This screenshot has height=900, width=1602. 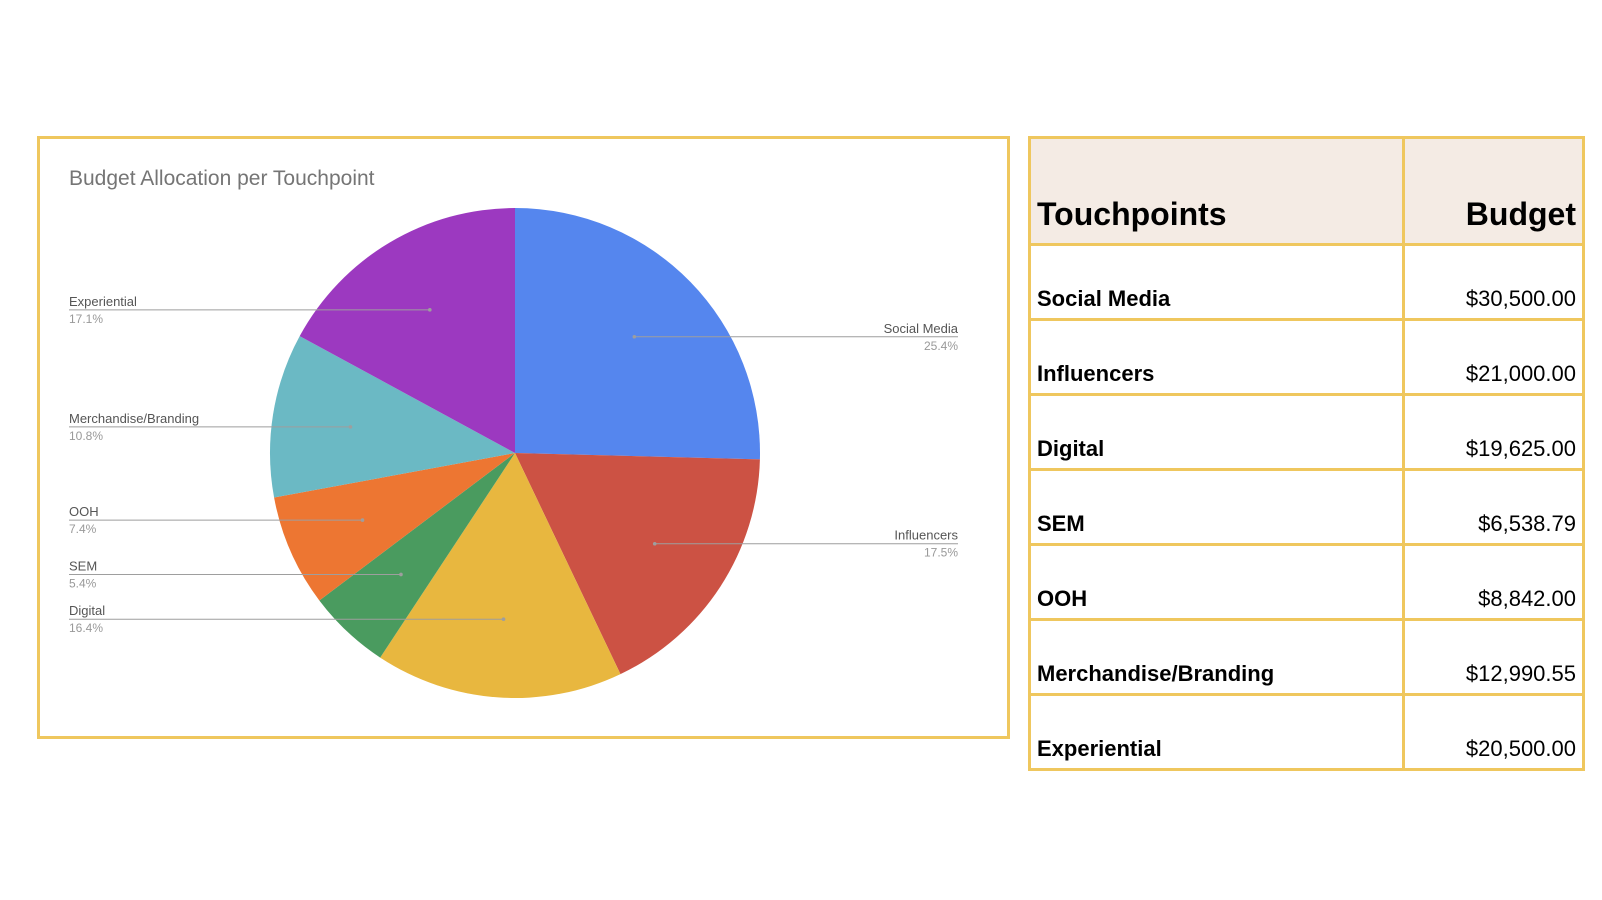 I want to click on row-label: Influencers, so click(x=1216, y=357).